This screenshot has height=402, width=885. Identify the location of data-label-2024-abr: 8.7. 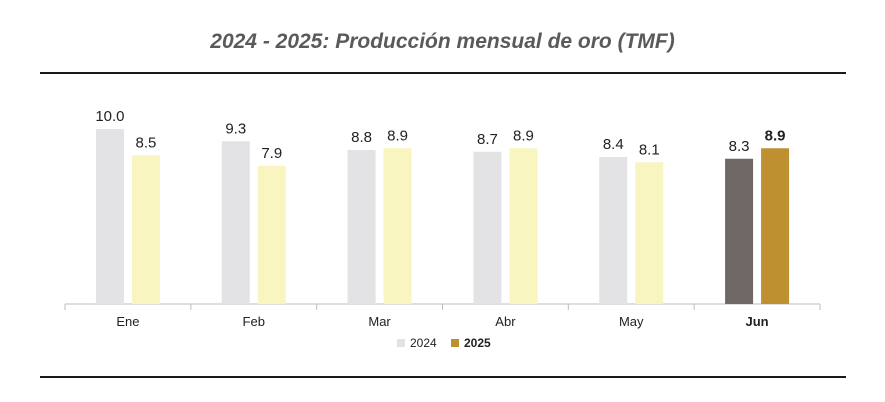
(487, 139).